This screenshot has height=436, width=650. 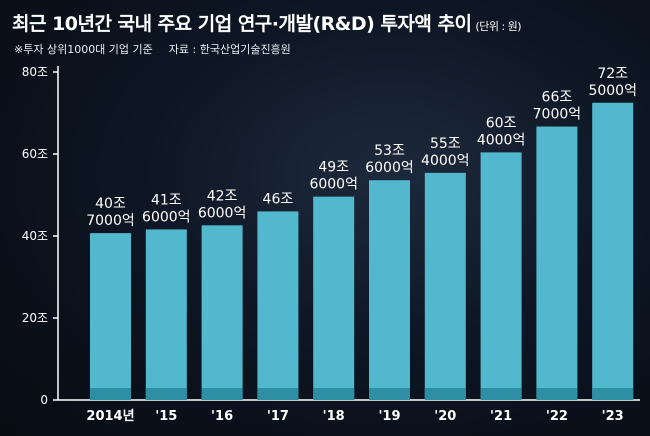 I want to click on x-tick-label: '19, so click(x=389, y=416).